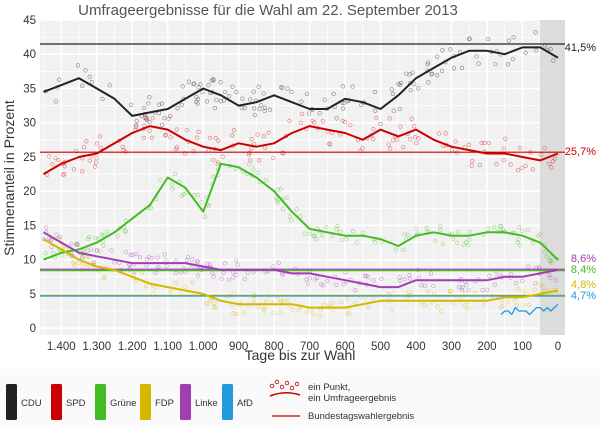  I want to click on x-tick-label: 1.200, so click(132, 347).